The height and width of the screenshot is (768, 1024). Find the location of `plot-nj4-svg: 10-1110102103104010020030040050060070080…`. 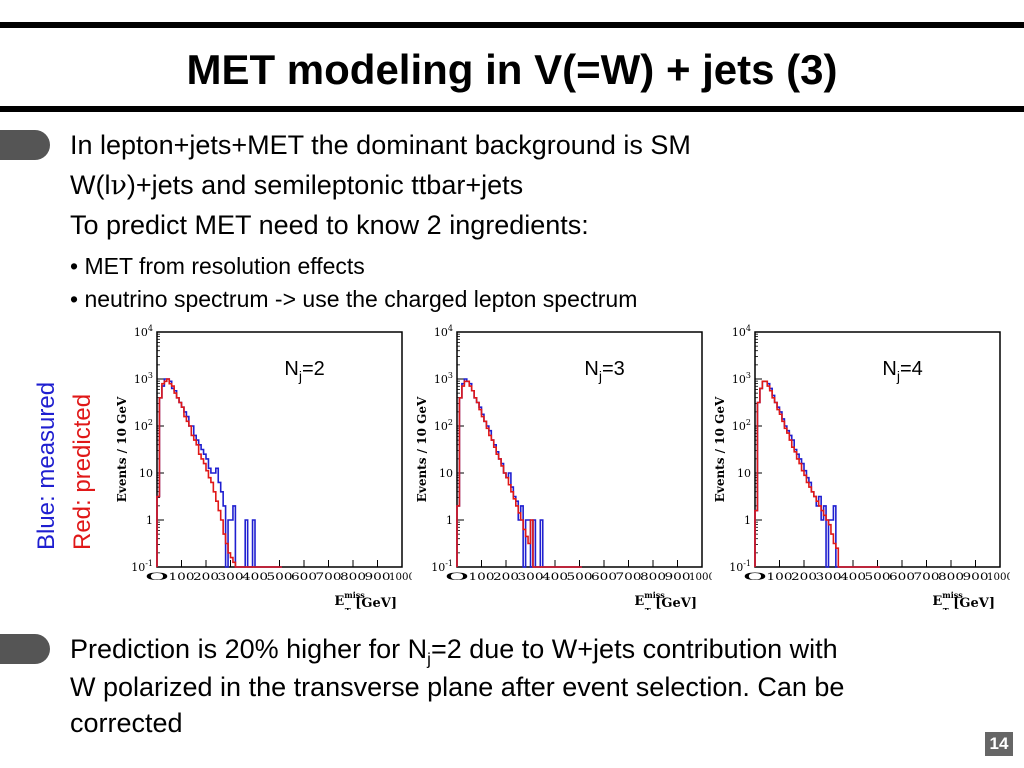

plot-nj4-svg: 10-1110102103104010020030040050060070080… is located at coordinates (863, 470).